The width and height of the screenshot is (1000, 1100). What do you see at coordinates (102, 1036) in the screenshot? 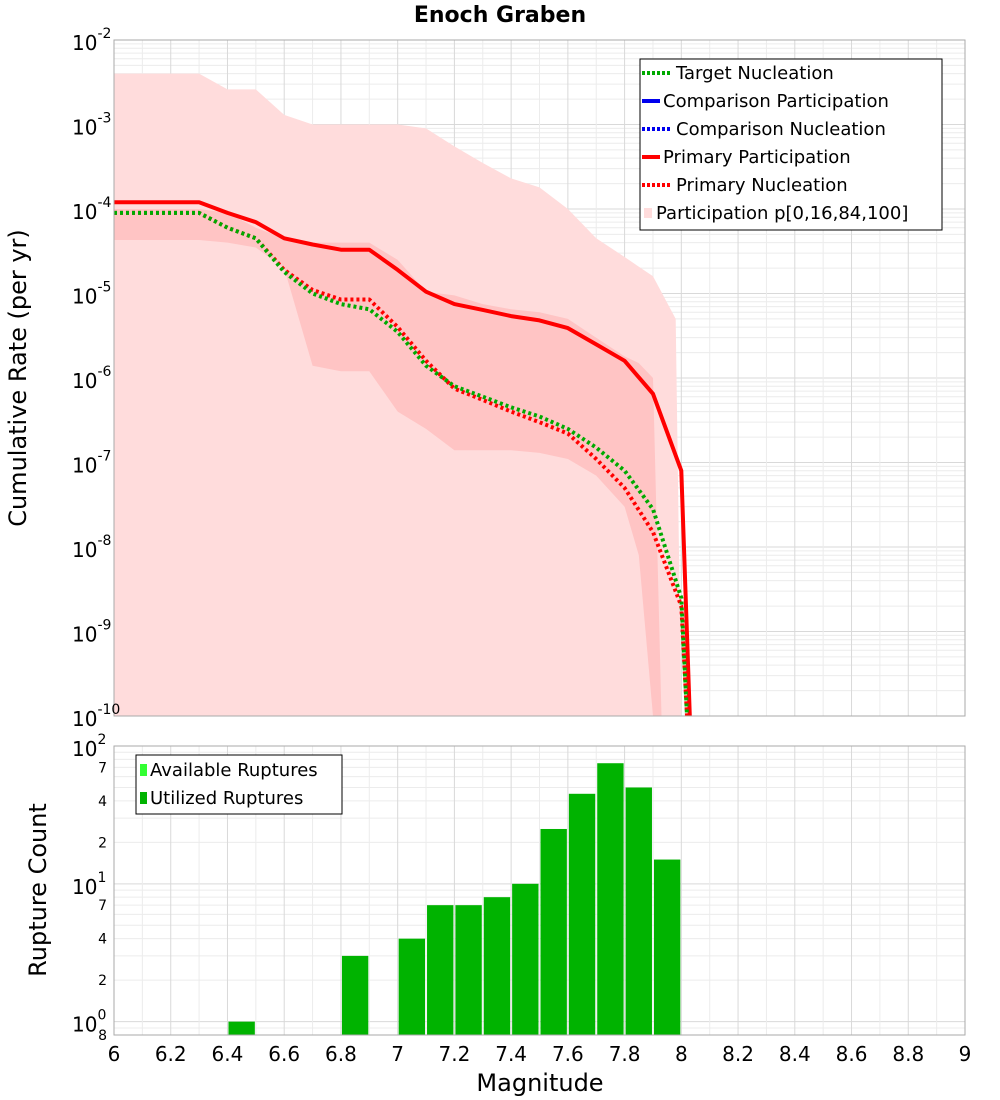
I see `rupture-y-minor-tick-label: 8` at bounding box center [102, 1036].